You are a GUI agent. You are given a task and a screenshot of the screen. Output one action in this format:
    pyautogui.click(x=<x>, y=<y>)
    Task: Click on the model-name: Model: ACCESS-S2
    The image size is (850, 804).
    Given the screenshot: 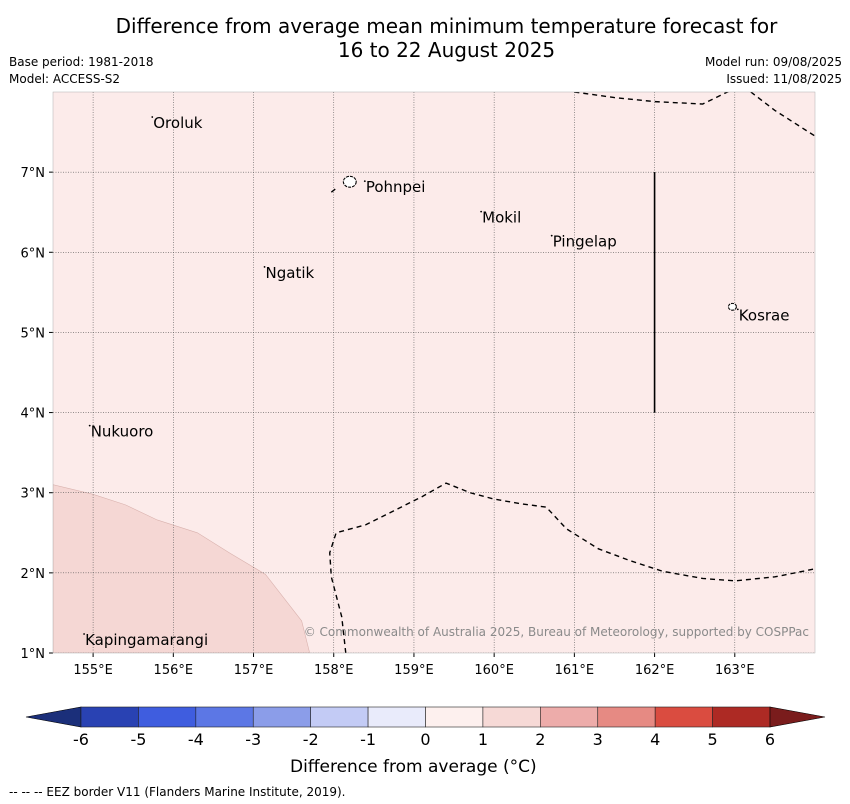 What is the action you would take?
    pyautogui.click(x=65, y=79)
    